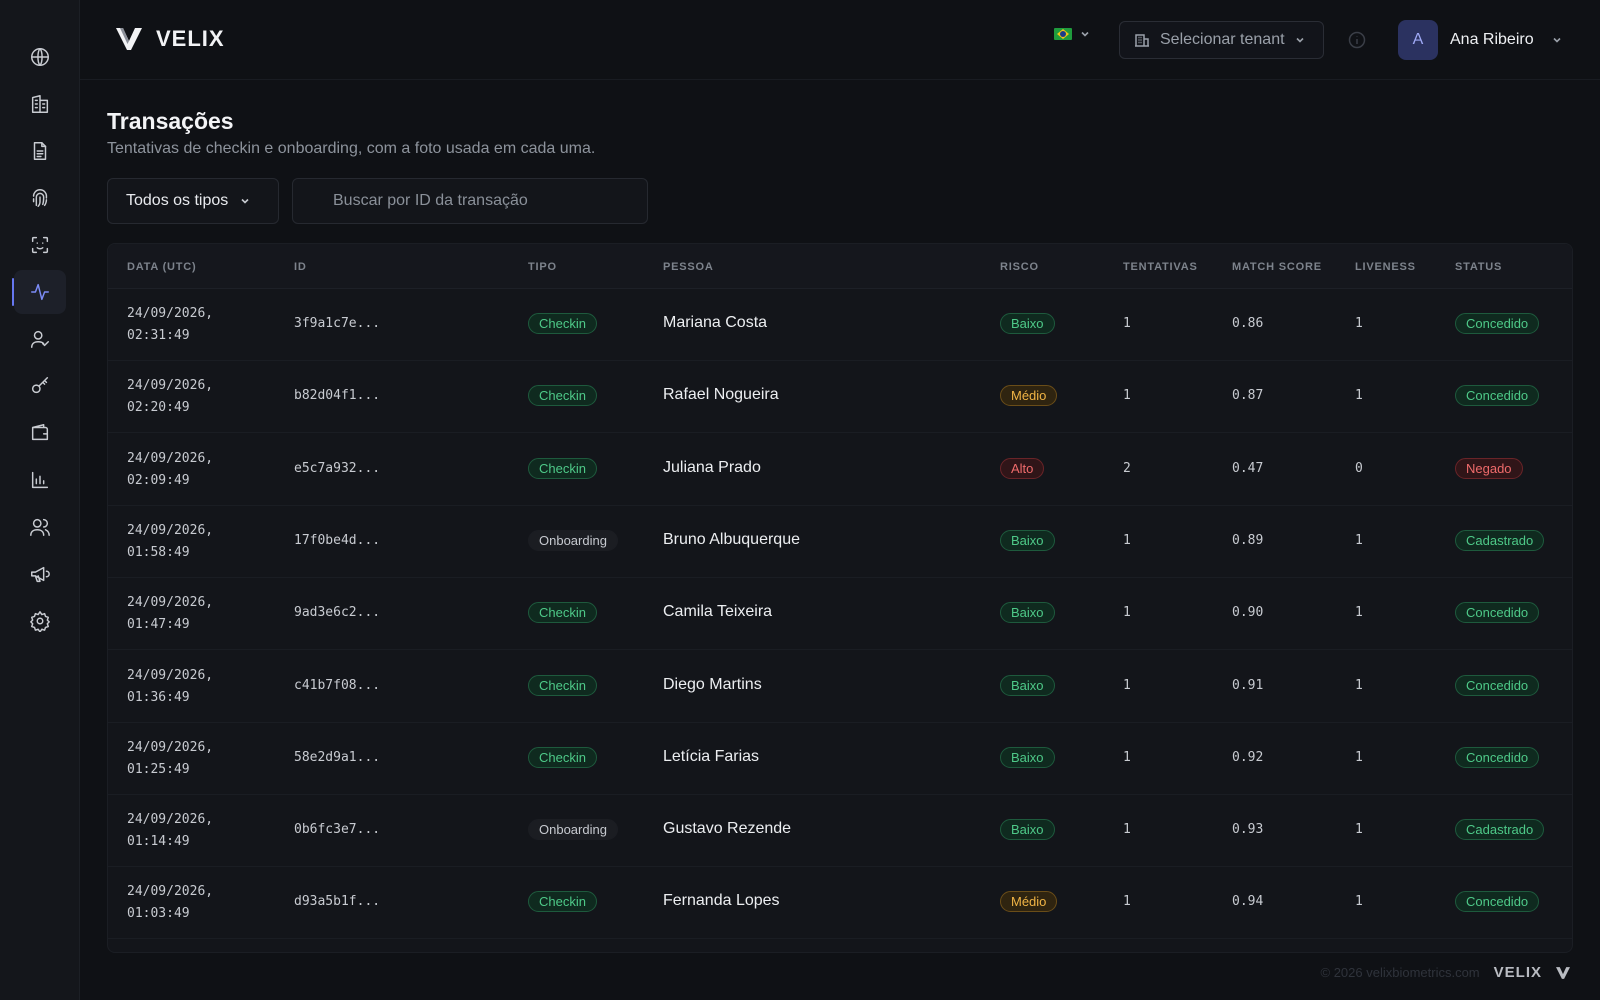 Image resolution: width=1600 pixels, height=1000 pixels. Describe the element at coordinates (1127, 468) in the screenshot. I see `cell-attempts: 2` at that location.